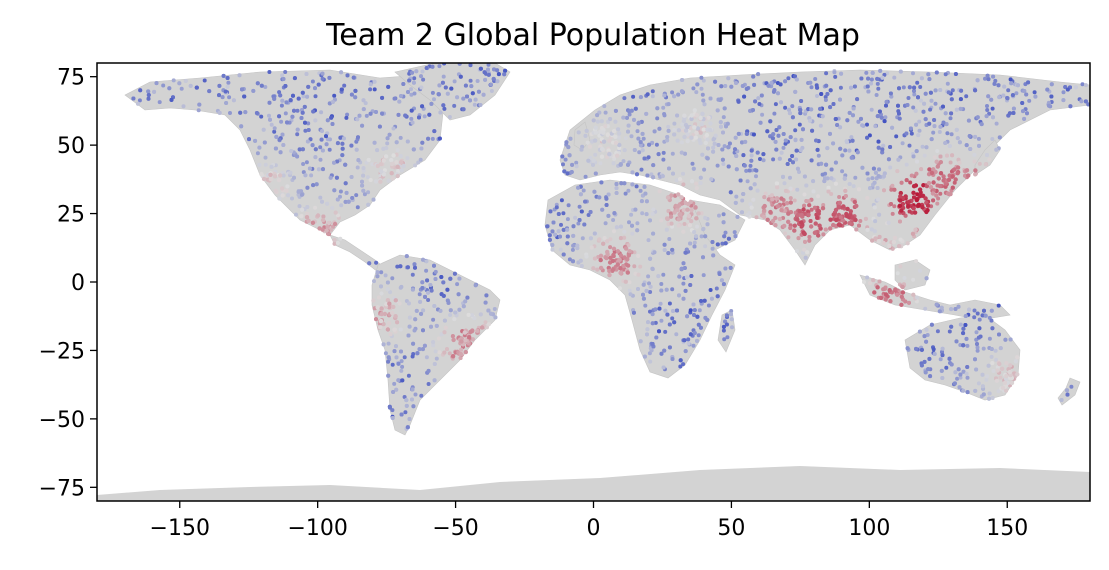  Describe the element at coordinates (869, 528) in the screenshot. I see `x-tick-label: 100` at that location.